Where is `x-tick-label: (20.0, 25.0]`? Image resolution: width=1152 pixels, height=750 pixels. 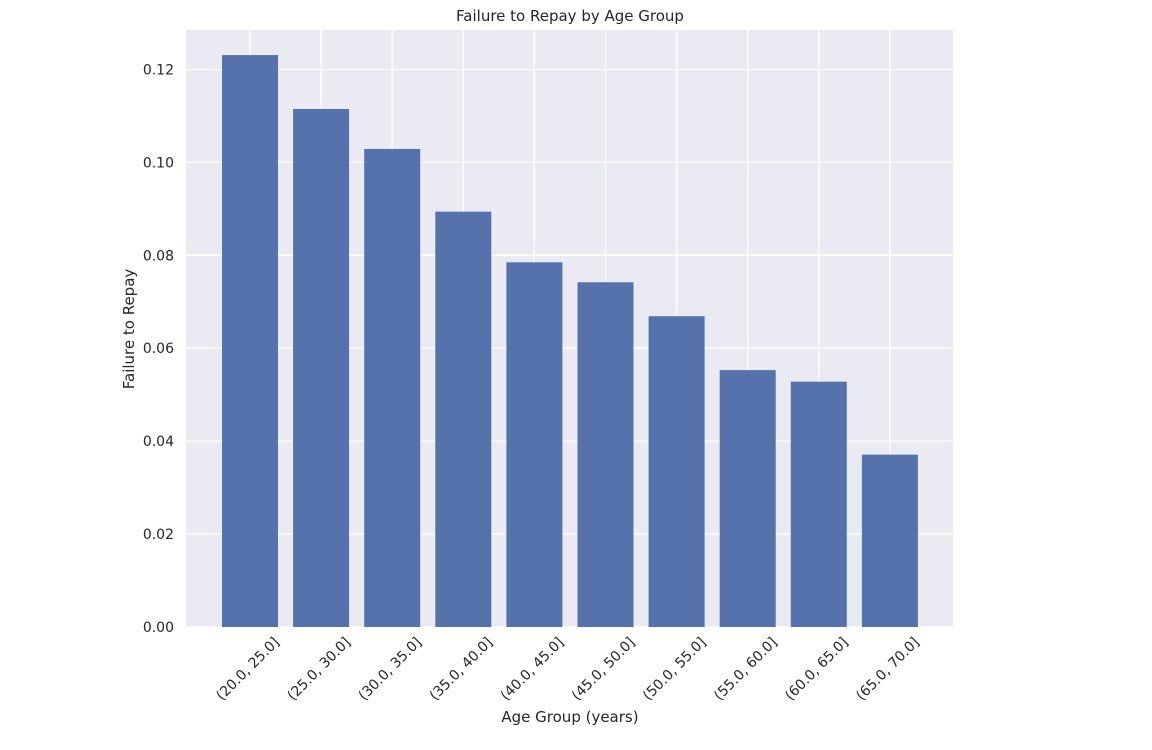 x-tick-label: (20.0, 25.0] is located at coordinates (247, 669).